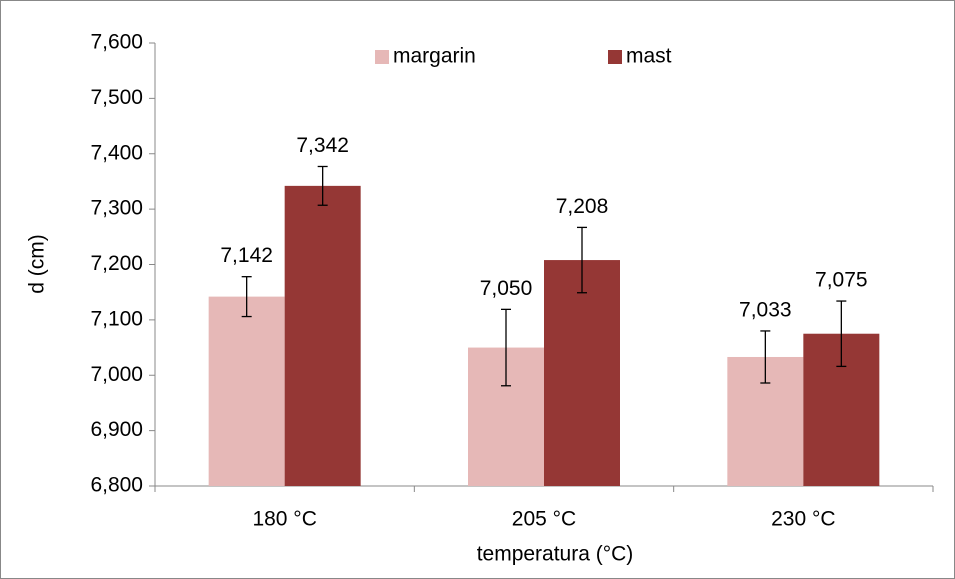 The height and width of the screenshot is (579, 955). Describe the element at coordinates (582, 206) in the screenshot. I see `data-label: 7,208` at that location.